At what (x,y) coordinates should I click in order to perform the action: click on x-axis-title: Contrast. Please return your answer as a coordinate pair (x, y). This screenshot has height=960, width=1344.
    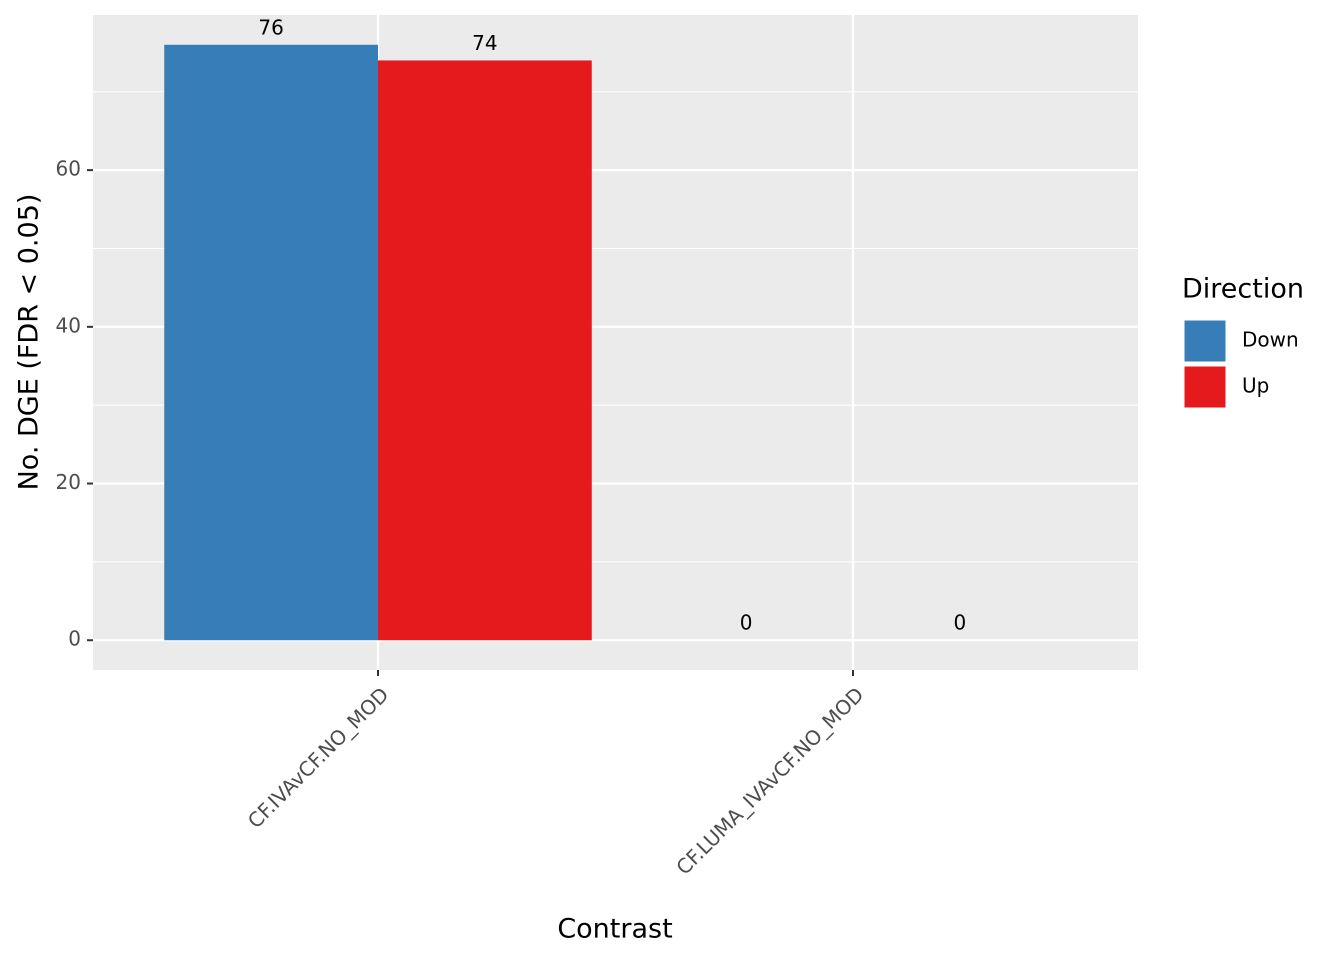
    Looking at the image, I should click on (614, 929).